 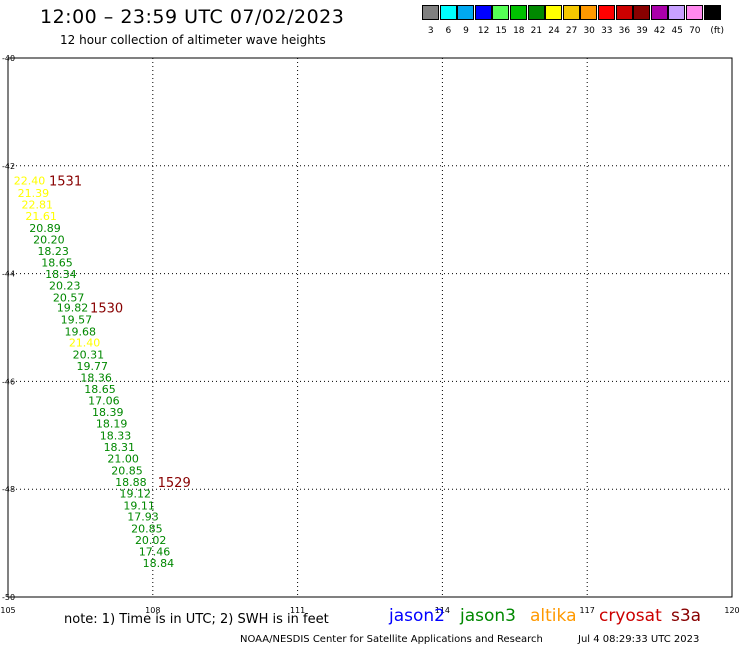 I want to click on color-scale-label: 30, so click(x=589, y=31).